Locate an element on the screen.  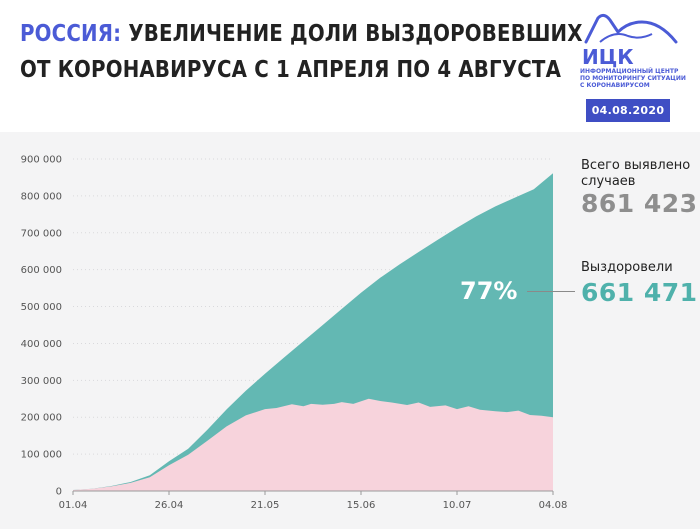
recovered-percent: 77% is located at coordinates (489, 291).